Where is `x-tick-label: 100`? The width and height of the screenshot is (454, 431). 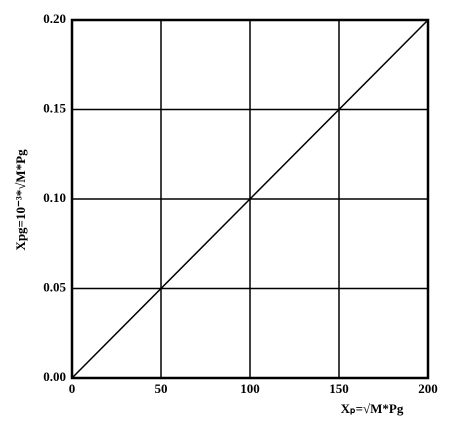 x-tick-label: 100 is located at coordinates (250, 388).